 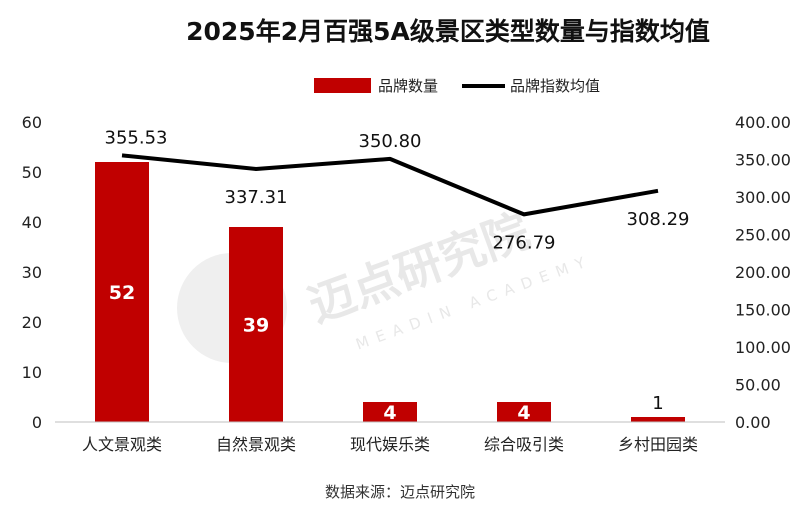 I want to click on right-axis-tick: 400.00, so click(x=763, y=122).